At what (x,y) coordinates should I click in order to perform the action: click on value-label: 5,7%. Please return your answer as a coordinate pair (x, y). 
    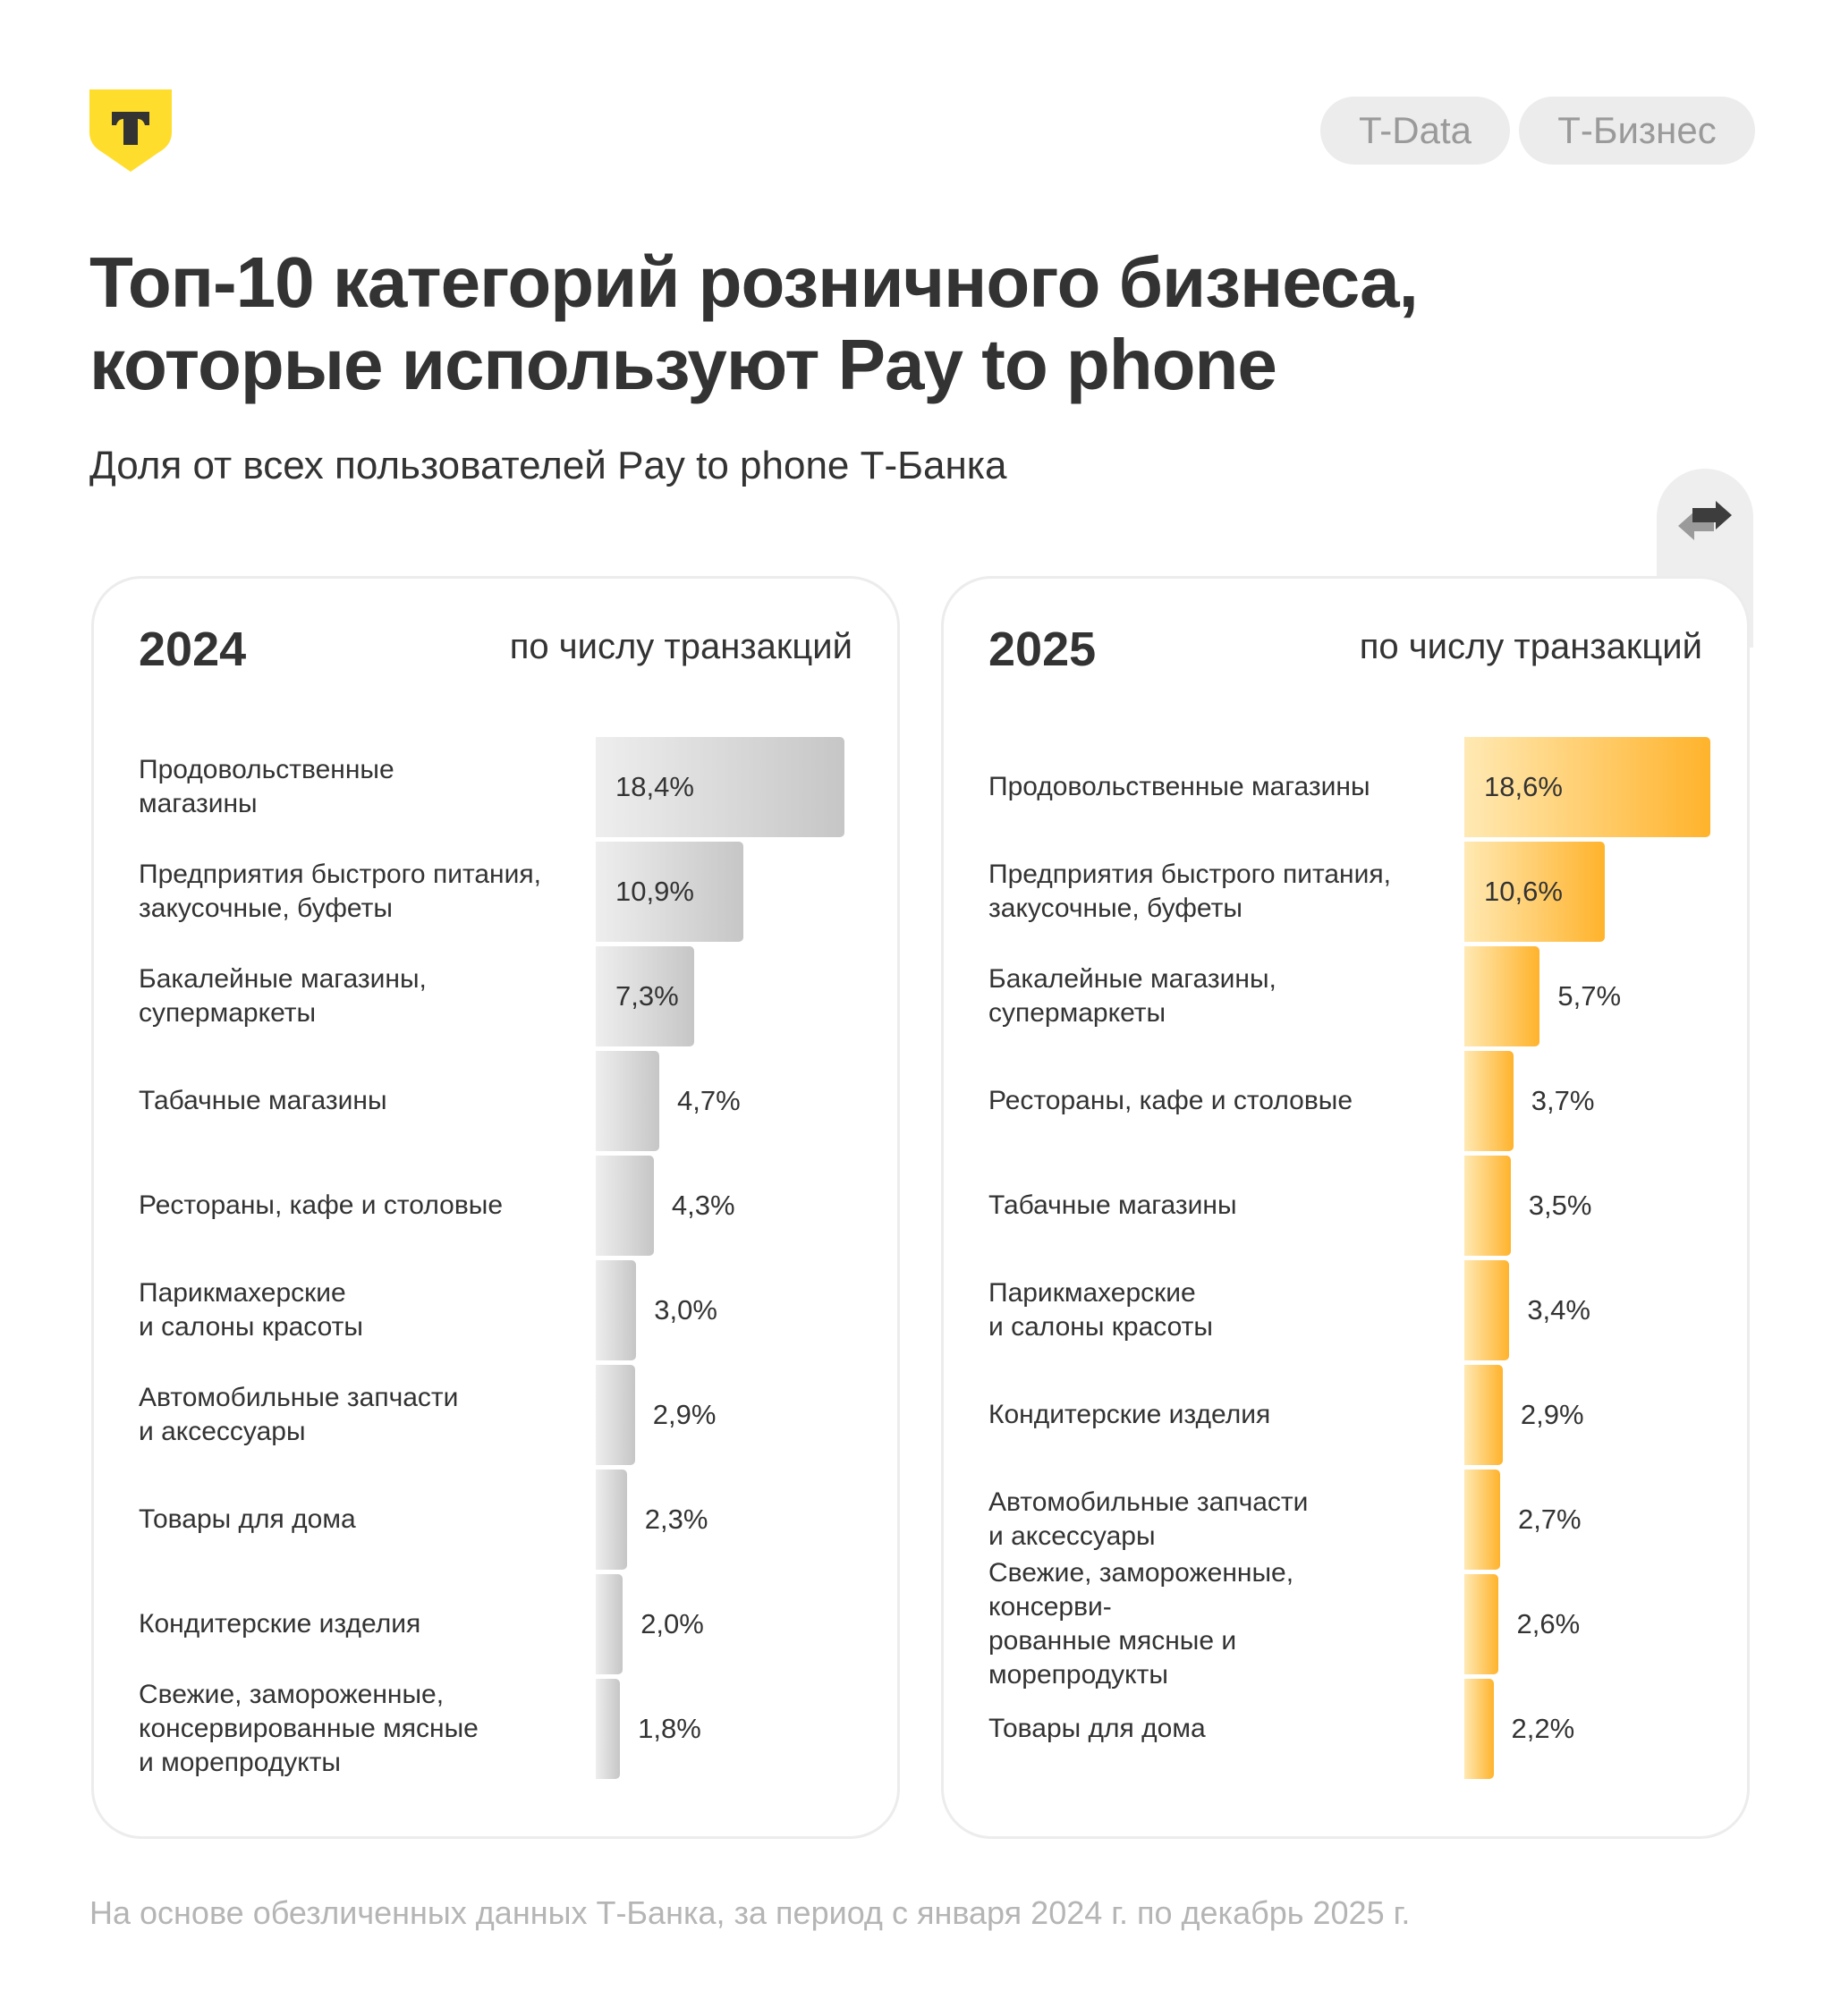
    Looking at the image, I should click on (1589, 996).